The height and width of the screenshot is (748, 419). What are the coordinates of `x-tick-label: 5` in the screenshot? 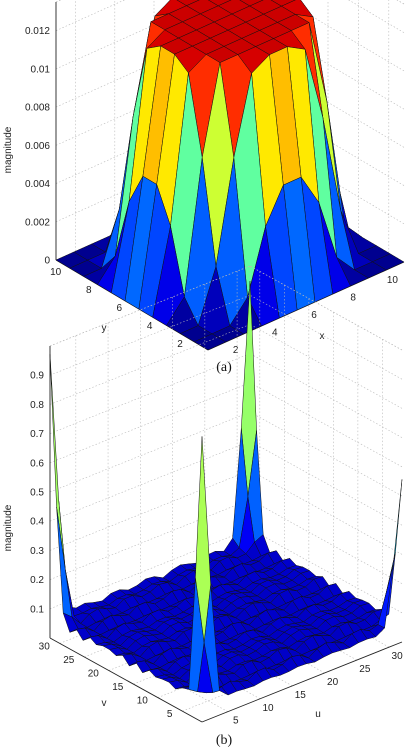 It's located at (236, 721).